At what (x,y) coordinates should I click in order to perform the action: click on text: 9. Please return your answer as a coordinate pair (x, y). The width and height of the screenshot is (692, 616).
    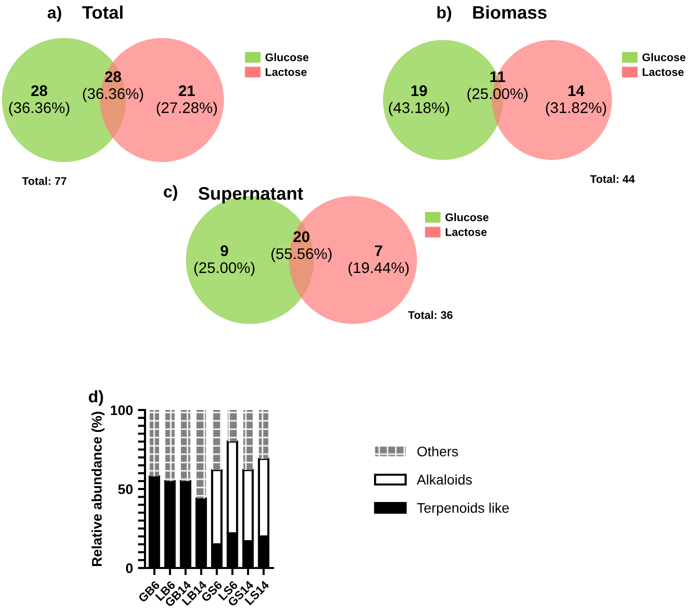
    Looking at the image, I should click on (224, 250).